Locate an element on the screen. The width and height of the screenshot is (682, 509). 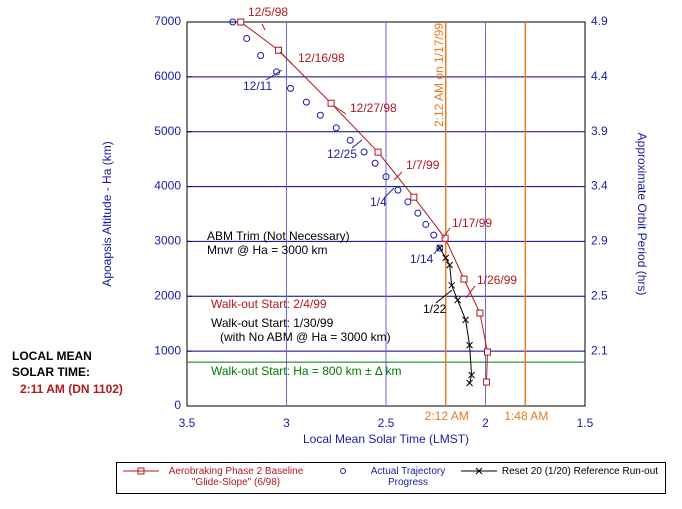
x-tick-label: 1.5 is located at coordinates (585, 423).